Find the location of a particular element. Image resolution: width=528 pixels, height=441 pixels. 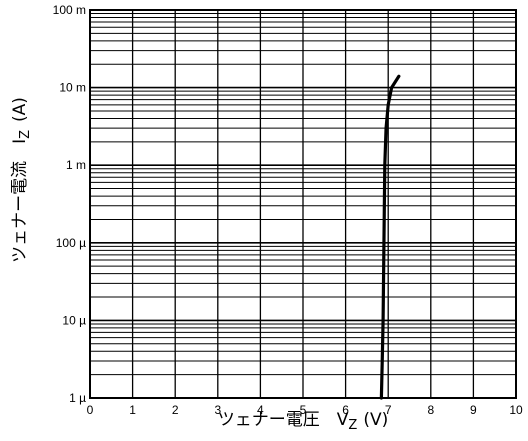

y-tick-label: 10 m is located at coordinates (72, 88).